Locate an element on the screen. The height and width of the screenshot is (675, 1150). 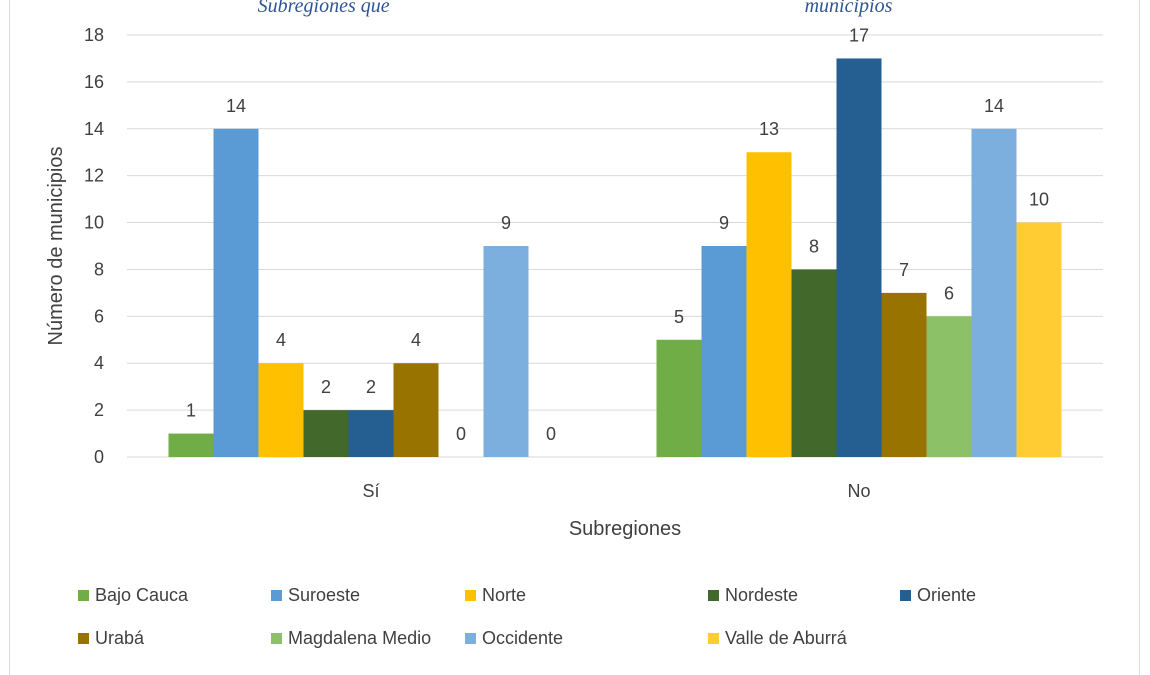
data-label: 17 is located at coordinates (859, 35).